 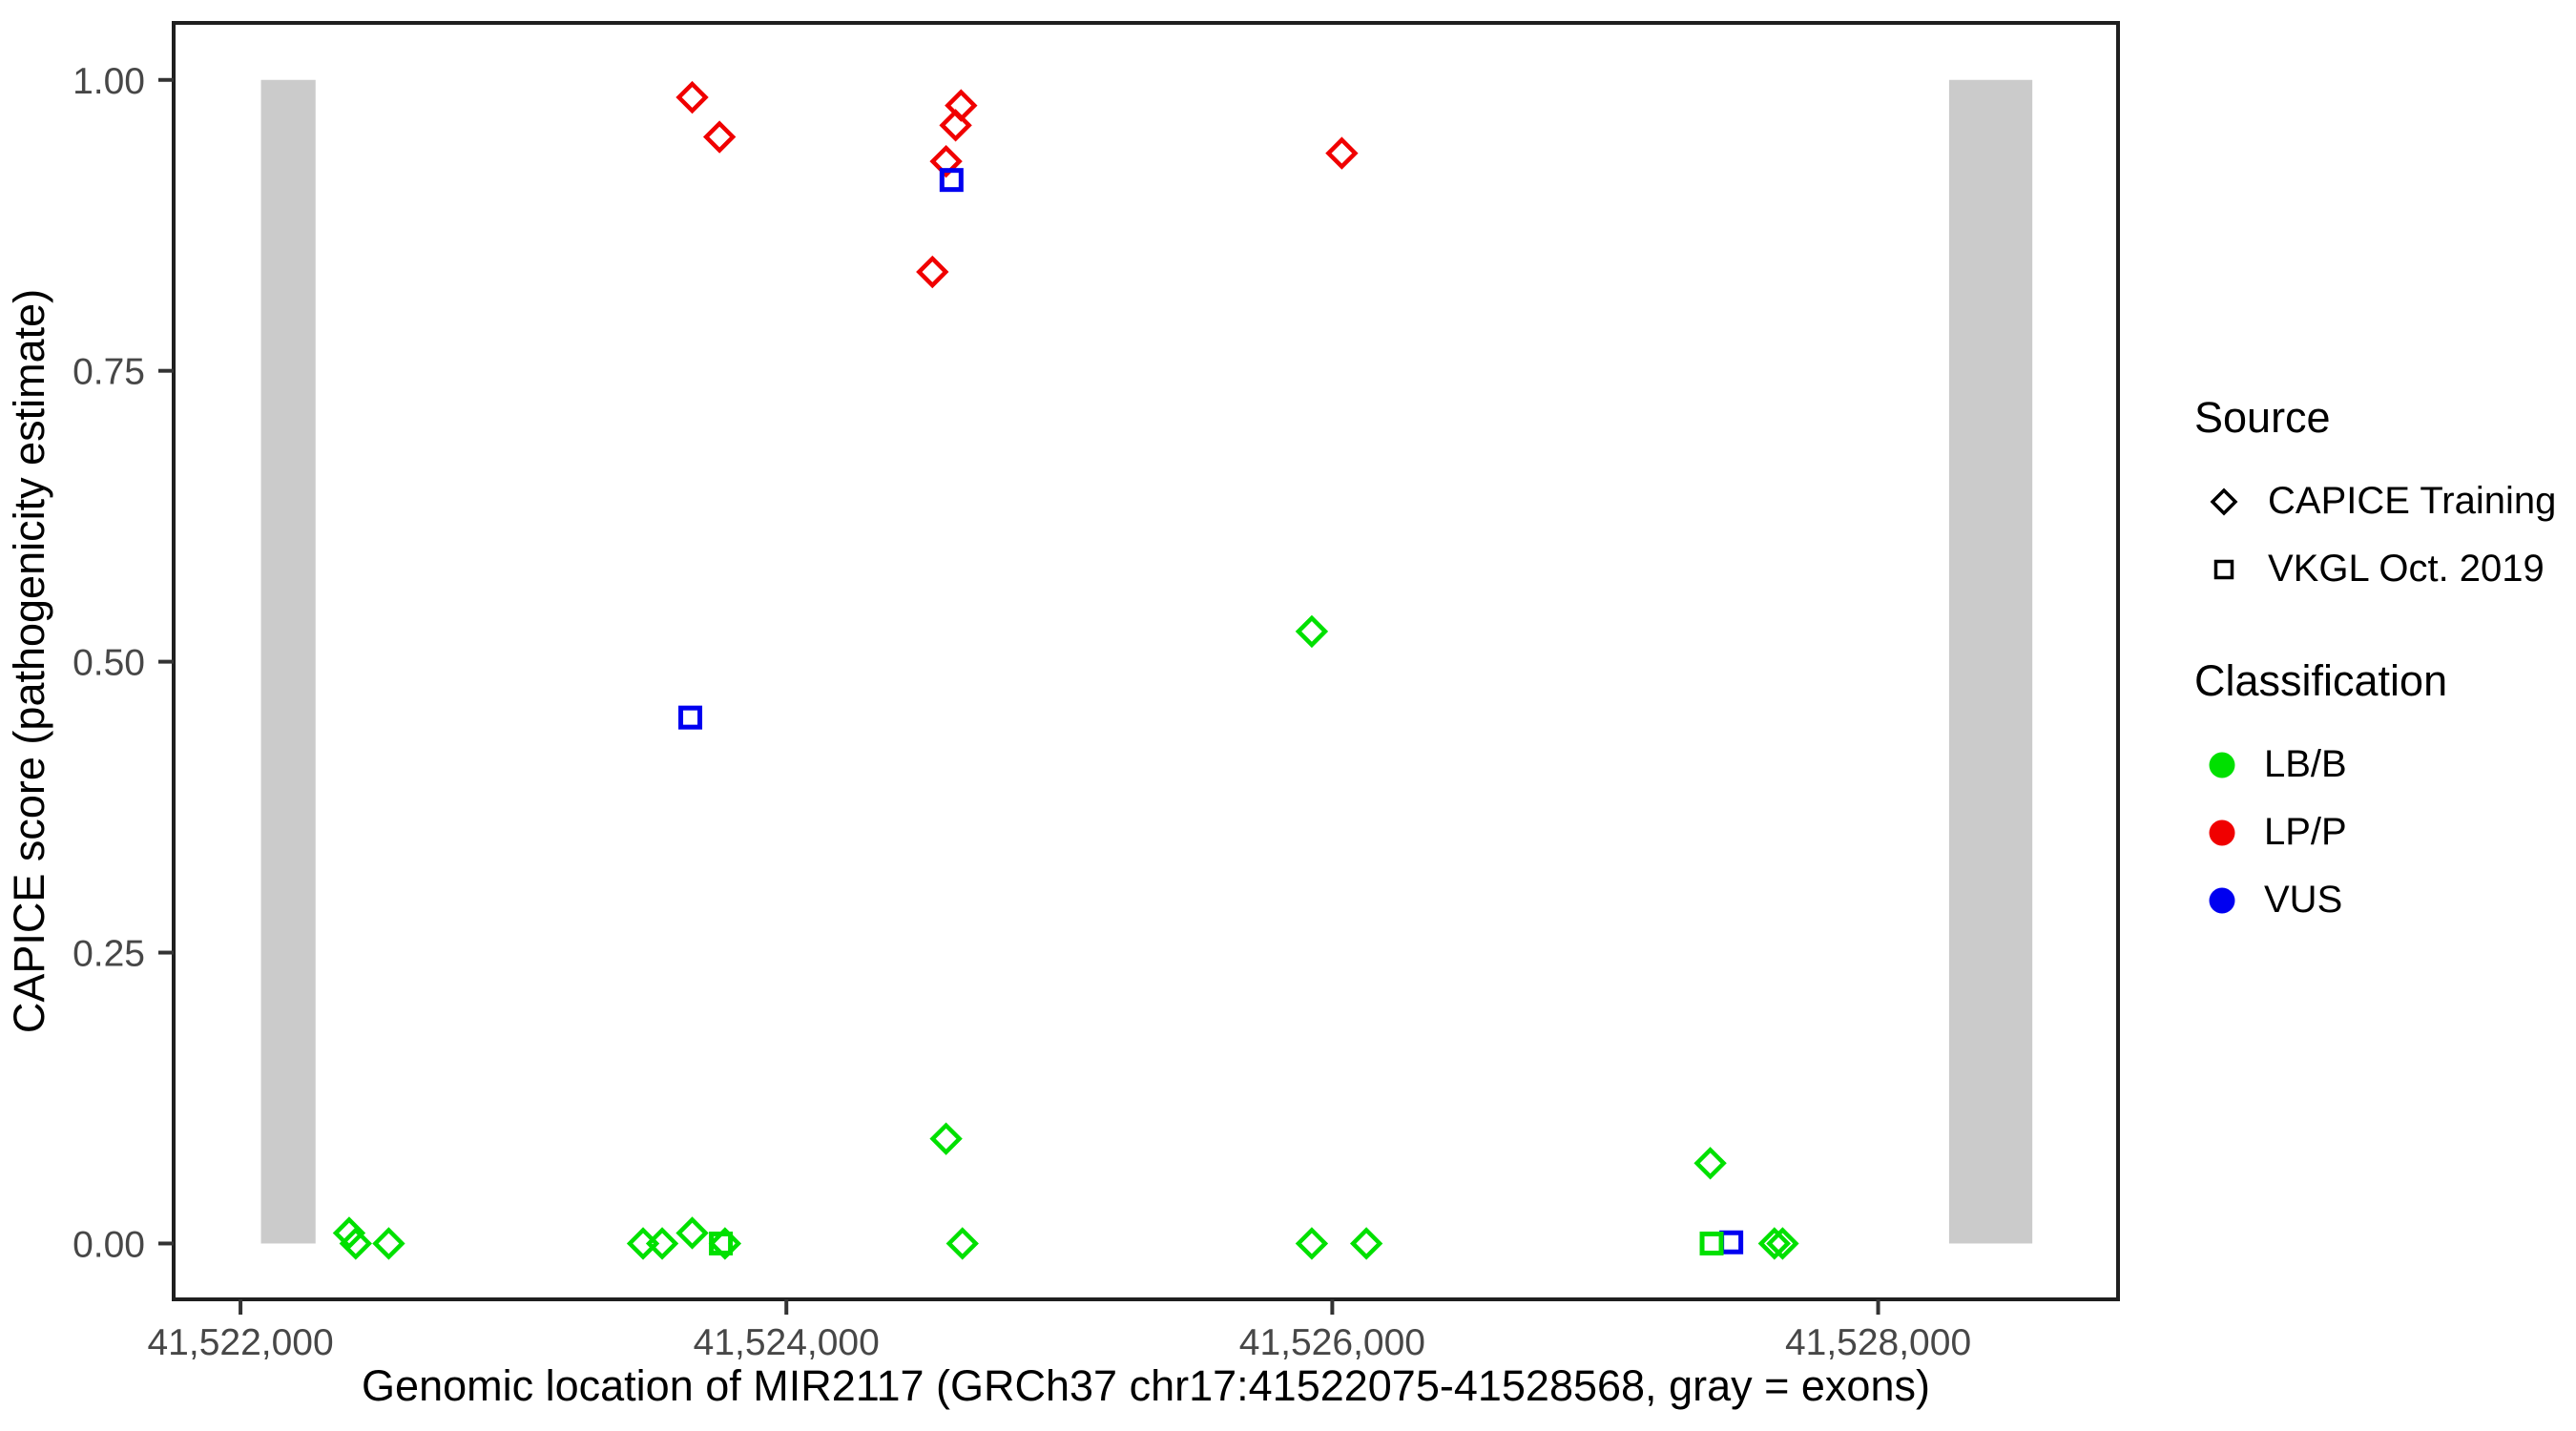 I want to click on x-tick-label: 41,522,000, so click(x=240, y=1342).